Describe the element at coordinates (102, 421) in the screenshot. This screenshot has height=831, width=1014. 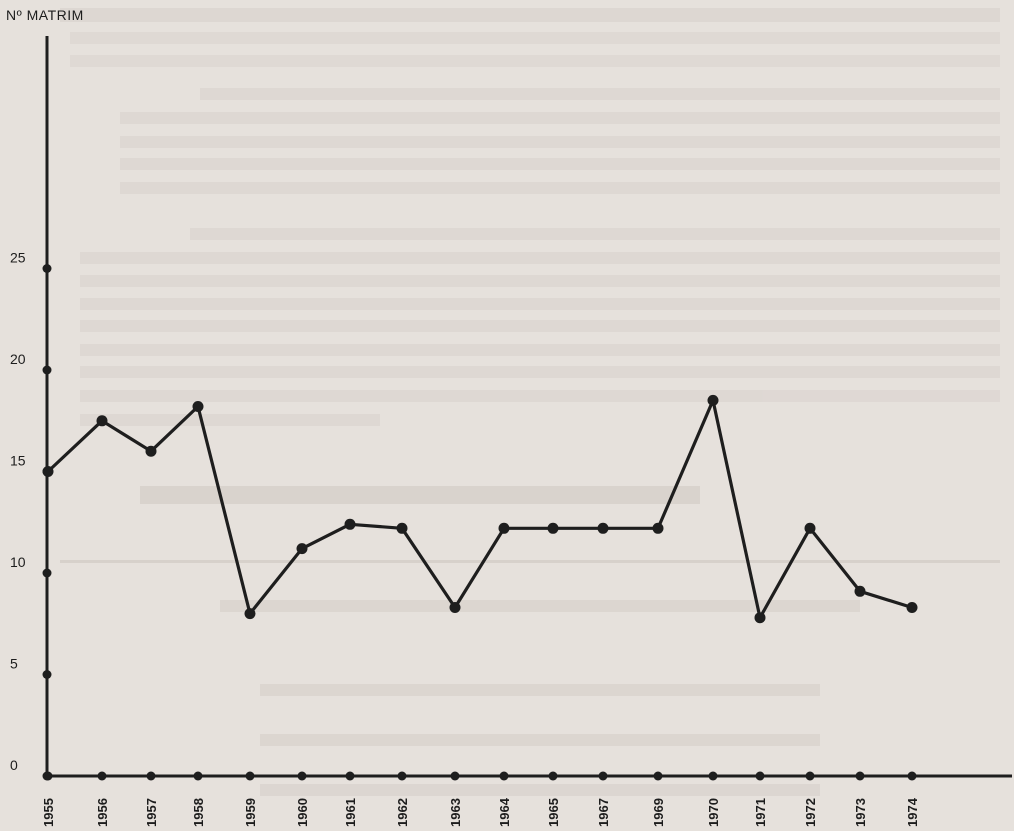
I see `data-point-1956` at that location.